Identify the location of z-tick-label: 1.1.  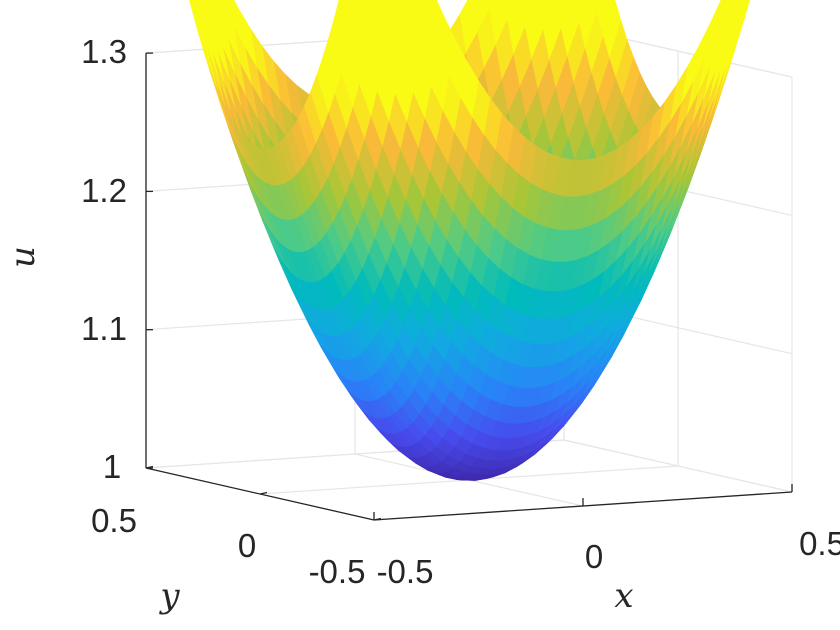
(104, 328).